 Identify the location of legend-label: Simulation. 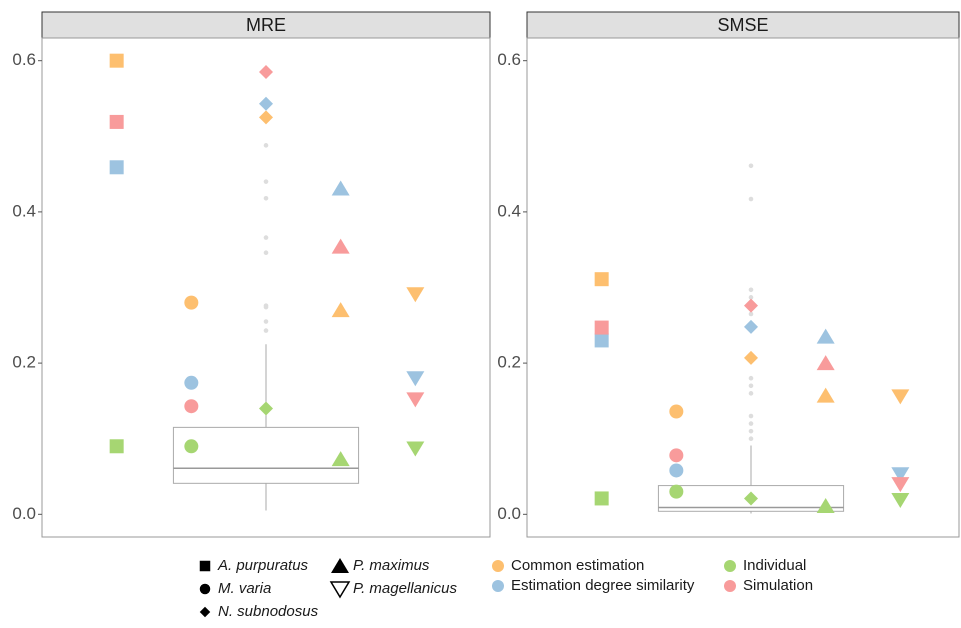
(778, 585).